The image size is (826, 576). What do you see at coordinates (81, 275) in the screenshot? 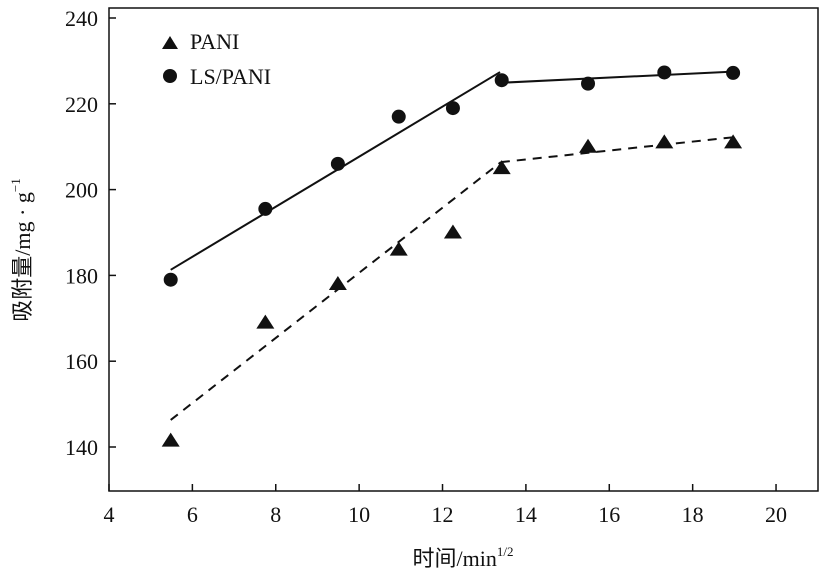
I see `y-tick-label: 180` at bounding box center [81, 275].